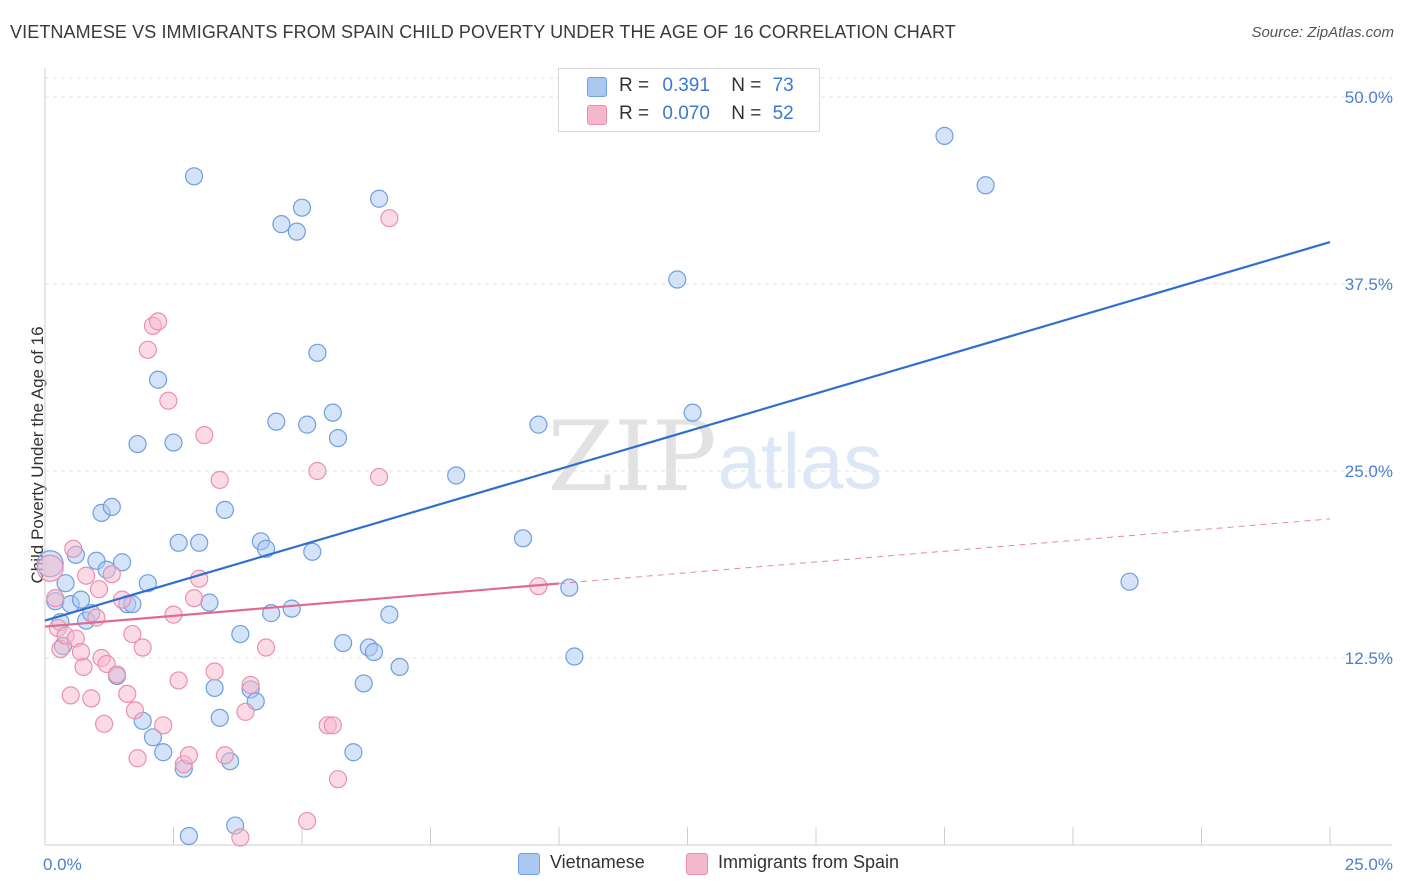  What do you see at coordinates (529, 864) in the screenshot?
I see `bottom-legend-swatch-vietnamese` at bounding box center [529, 864].